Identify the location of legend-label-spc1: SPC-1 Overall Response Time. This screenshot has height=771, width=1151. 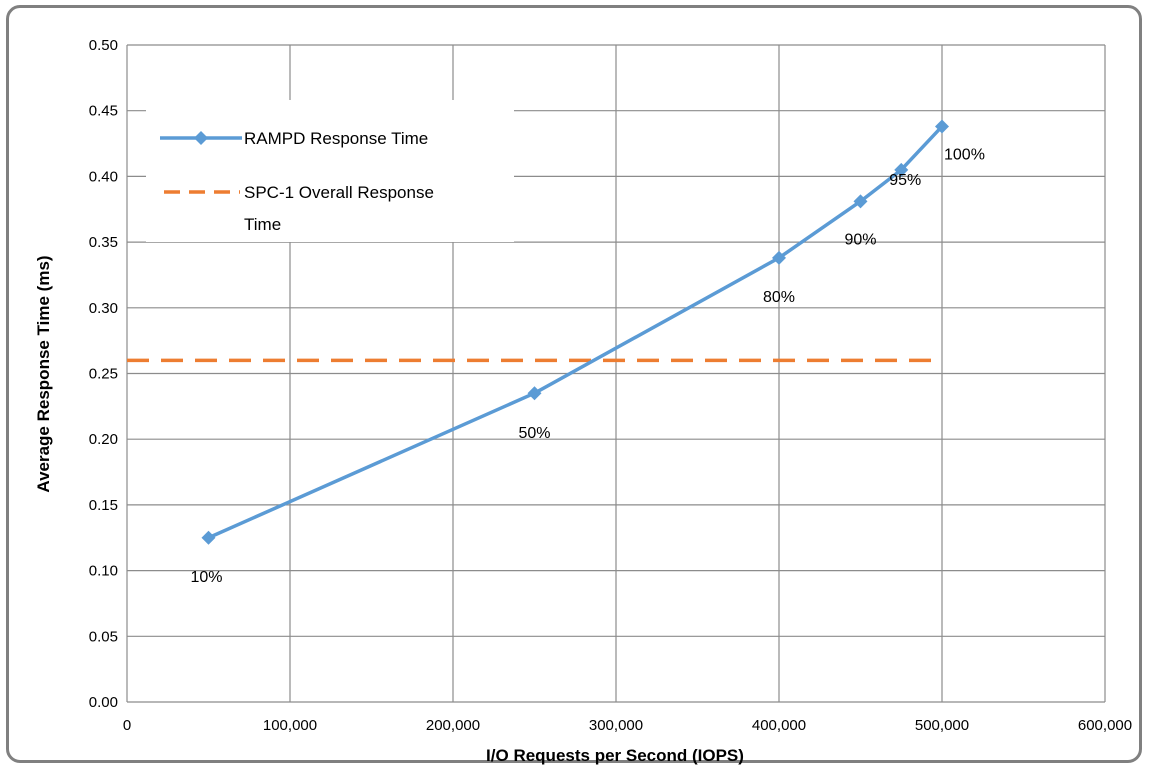
(341, 208).